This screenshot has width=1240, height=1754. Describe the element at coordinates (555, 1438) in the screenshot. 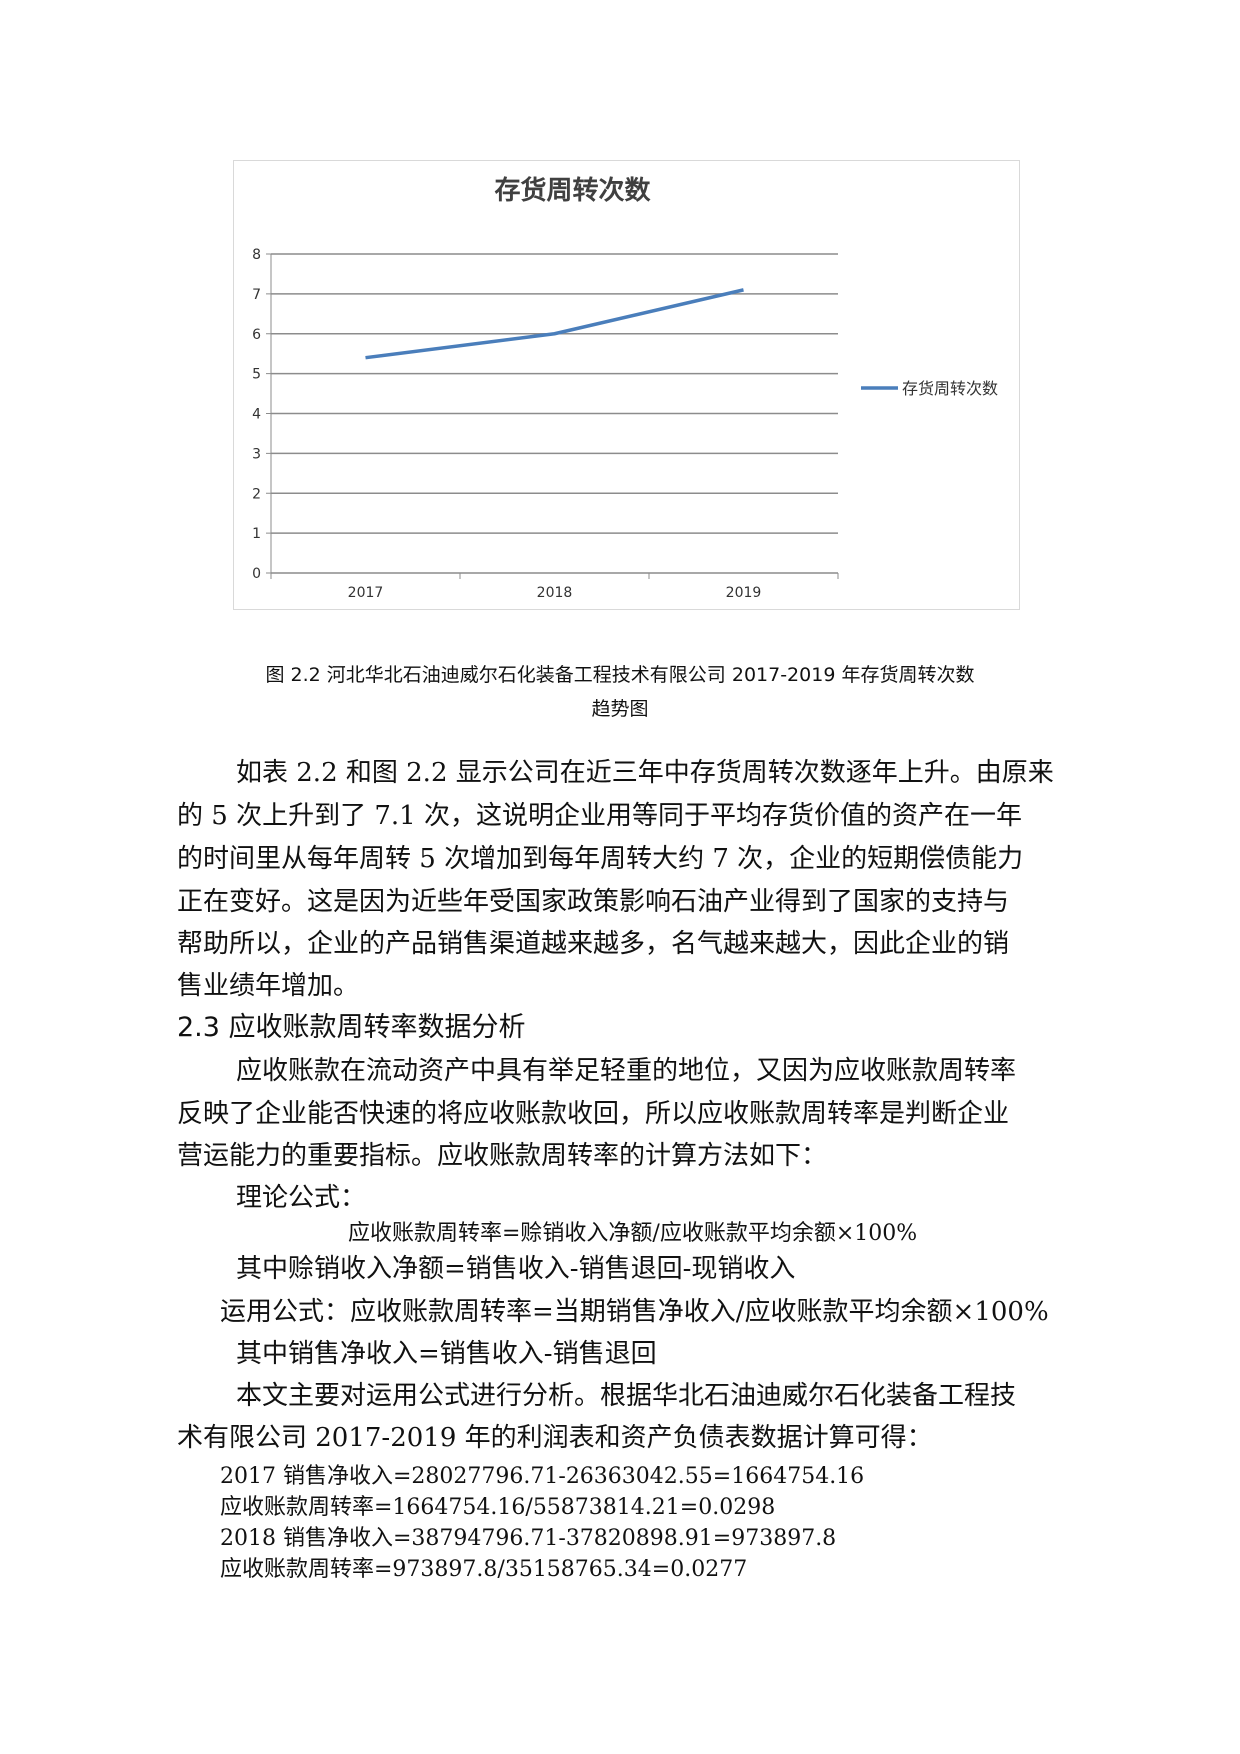

I see `body-line: 术有限公司 2017-2019 年的利润表和资产负债表数据计算可得：` at that location.